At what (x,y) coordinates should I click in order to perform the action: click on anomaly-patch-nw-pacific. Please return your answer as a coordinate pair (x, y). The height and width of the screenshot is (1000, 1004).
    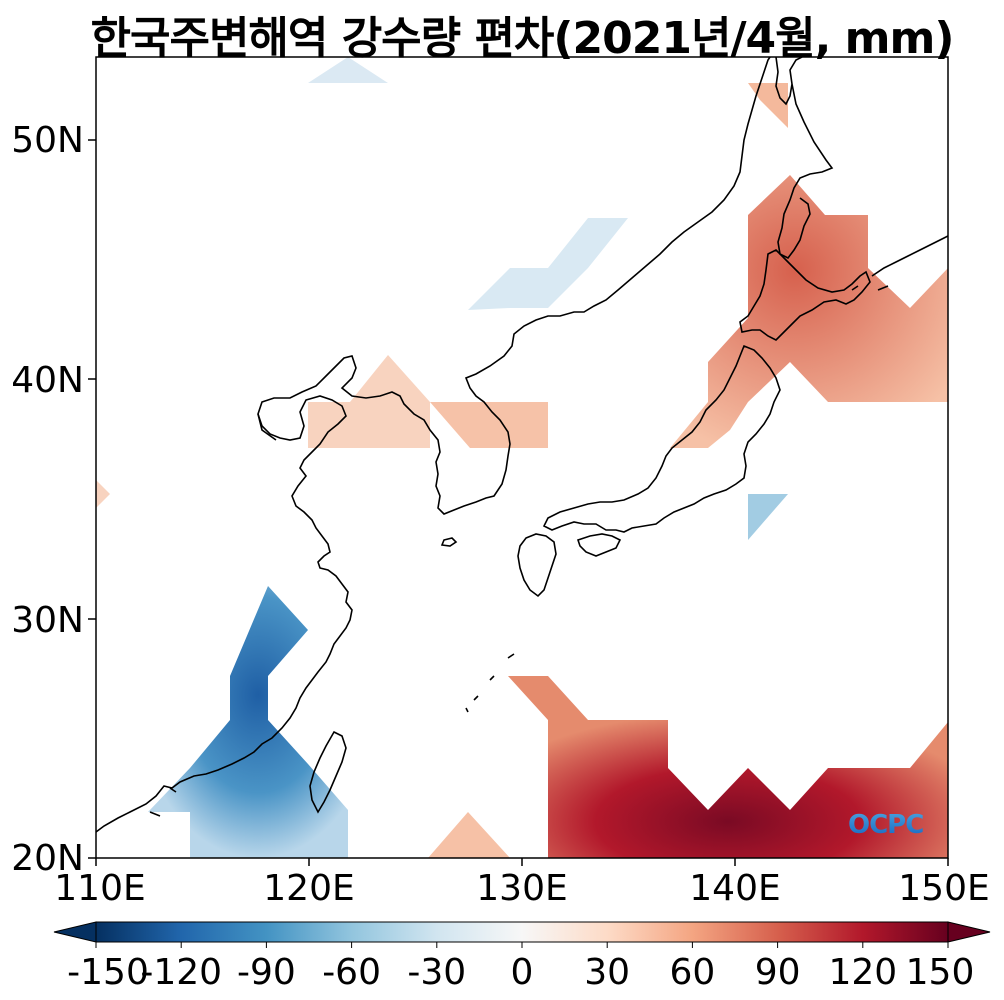
    Looking at the image, I should click on (728, 767).